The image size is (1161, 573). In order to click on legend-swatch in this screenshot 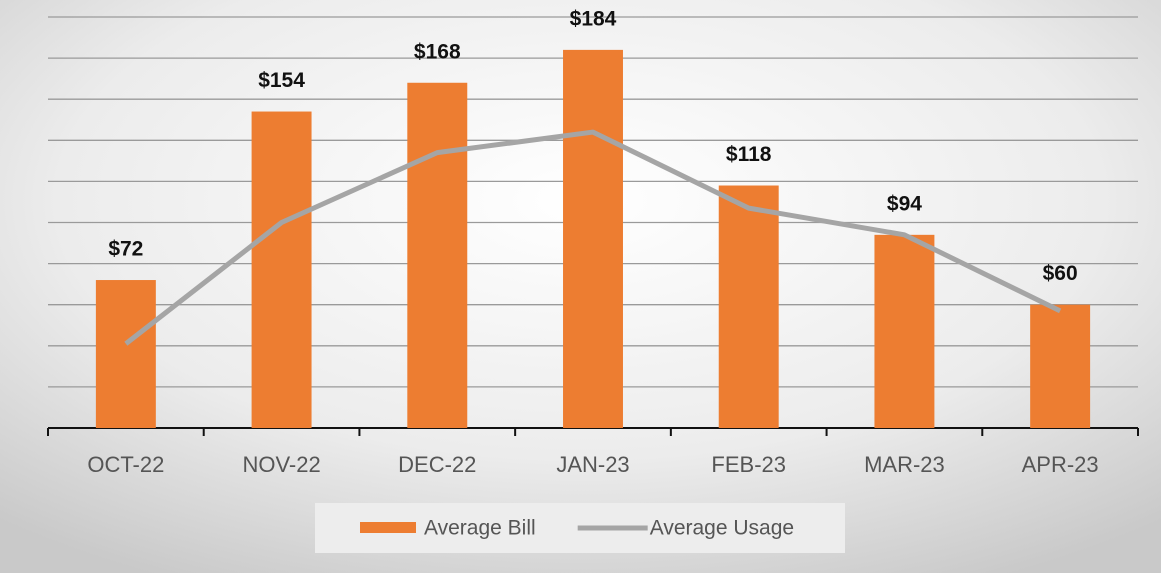, I will do `click(388, 527)`.